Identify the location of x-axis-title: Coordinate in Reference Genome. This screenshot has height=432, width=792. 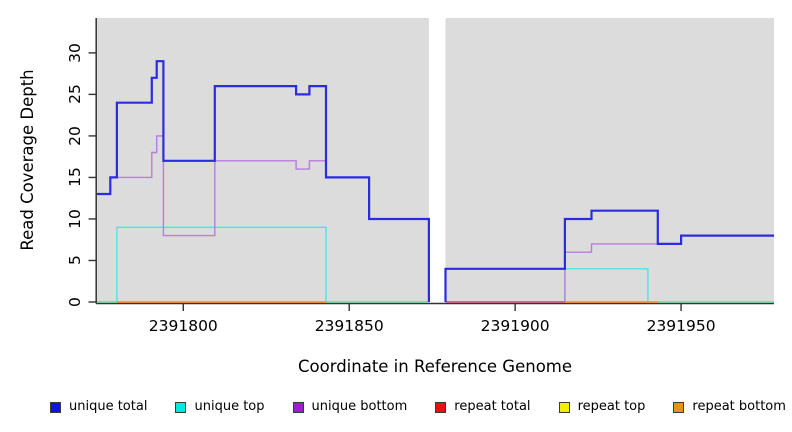
(435, 366).